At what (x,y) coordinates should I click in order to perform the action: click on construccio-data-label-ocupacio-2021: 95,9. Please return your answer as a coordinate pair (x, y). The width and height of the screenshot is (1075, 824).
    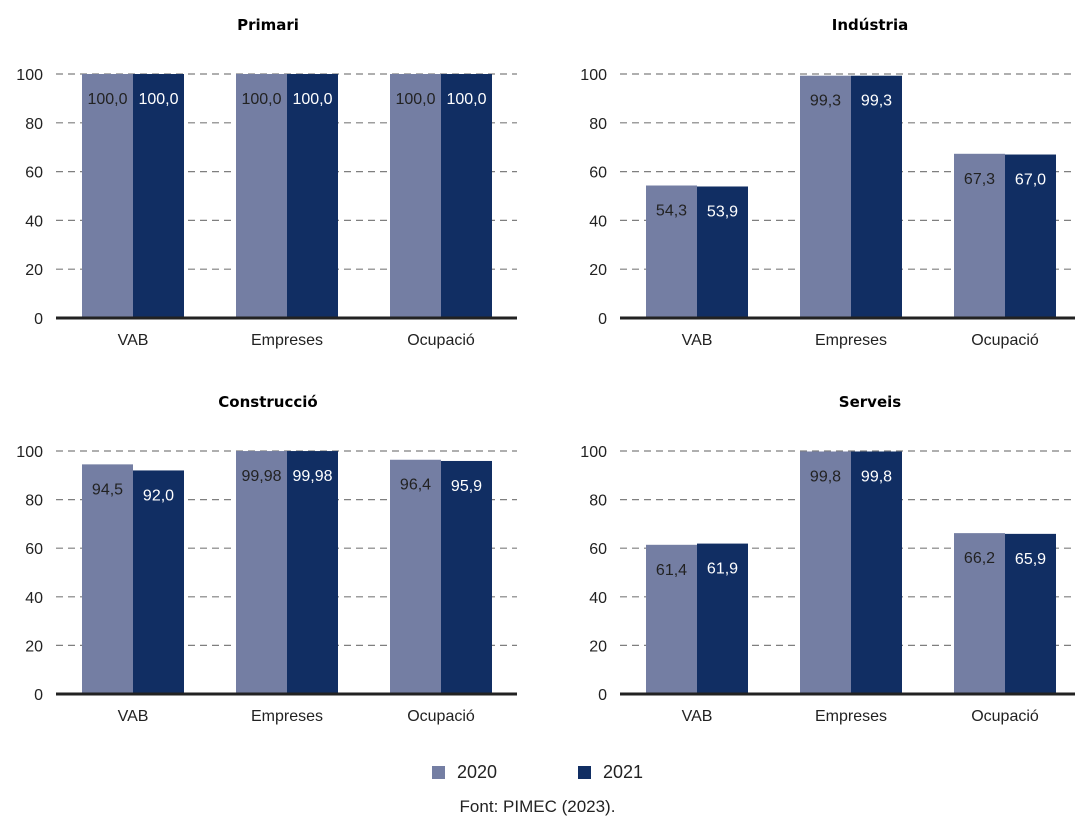
    Looking at the image, I should click on (466, 486).